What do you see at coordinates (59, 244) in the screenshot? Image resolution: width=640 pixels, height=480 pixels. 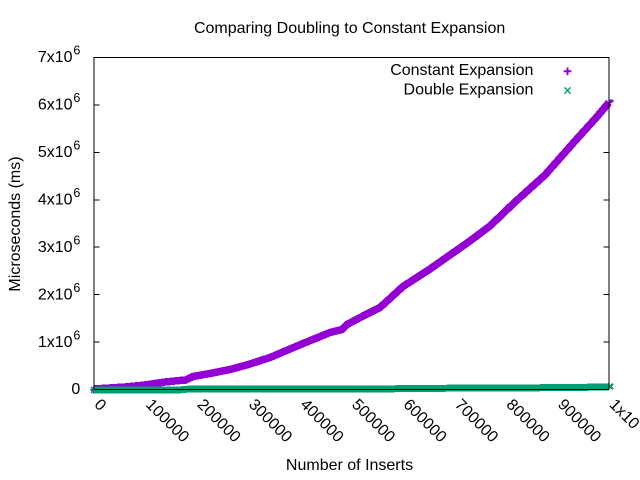 I see `svg-text: 3x10⁶` at bounding box center [59, 244].